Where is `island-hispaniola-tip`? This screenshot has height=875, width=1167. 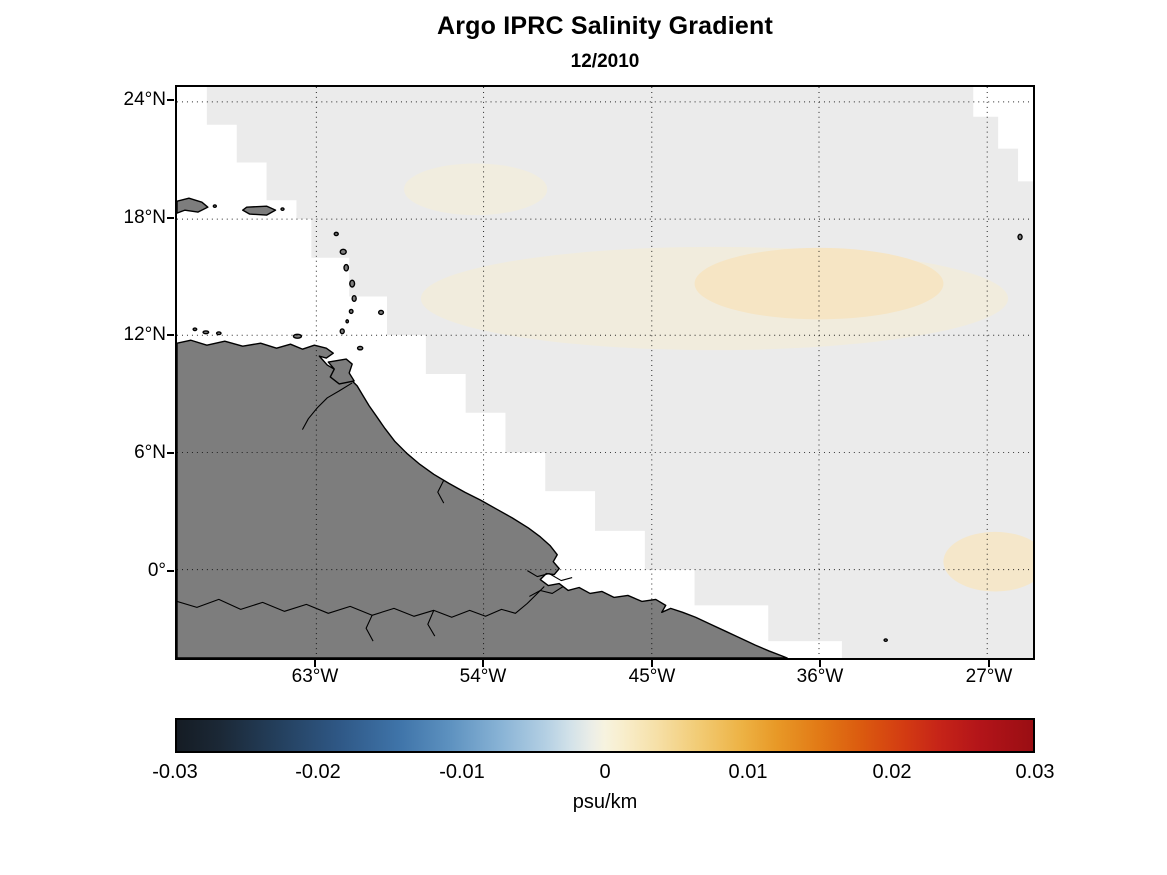
island-hispaniola-tip is located at coordinates (193, 205).